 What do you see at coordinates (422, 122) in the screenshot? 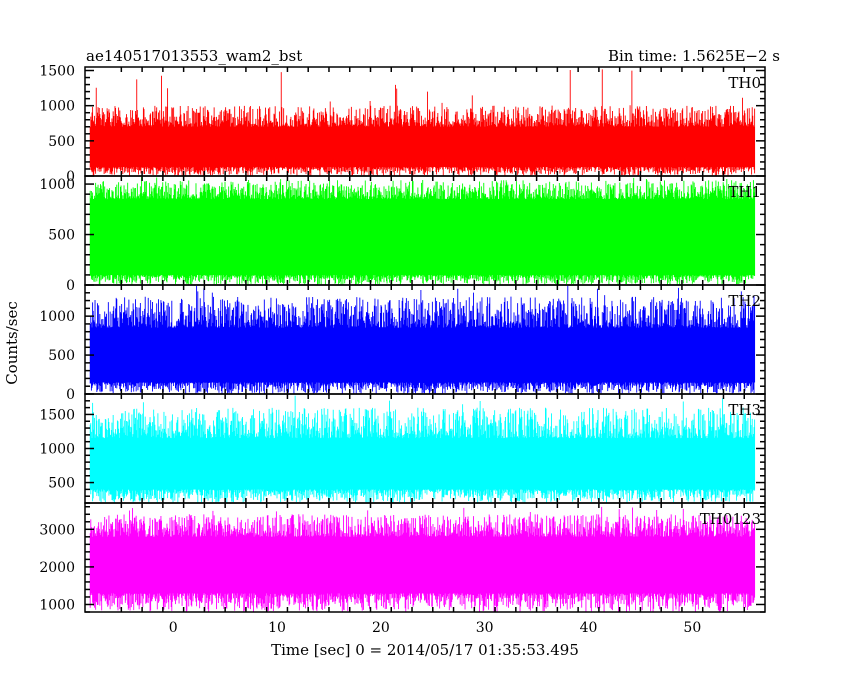
I see `series-line-th0` at bounding box center [422, 122].